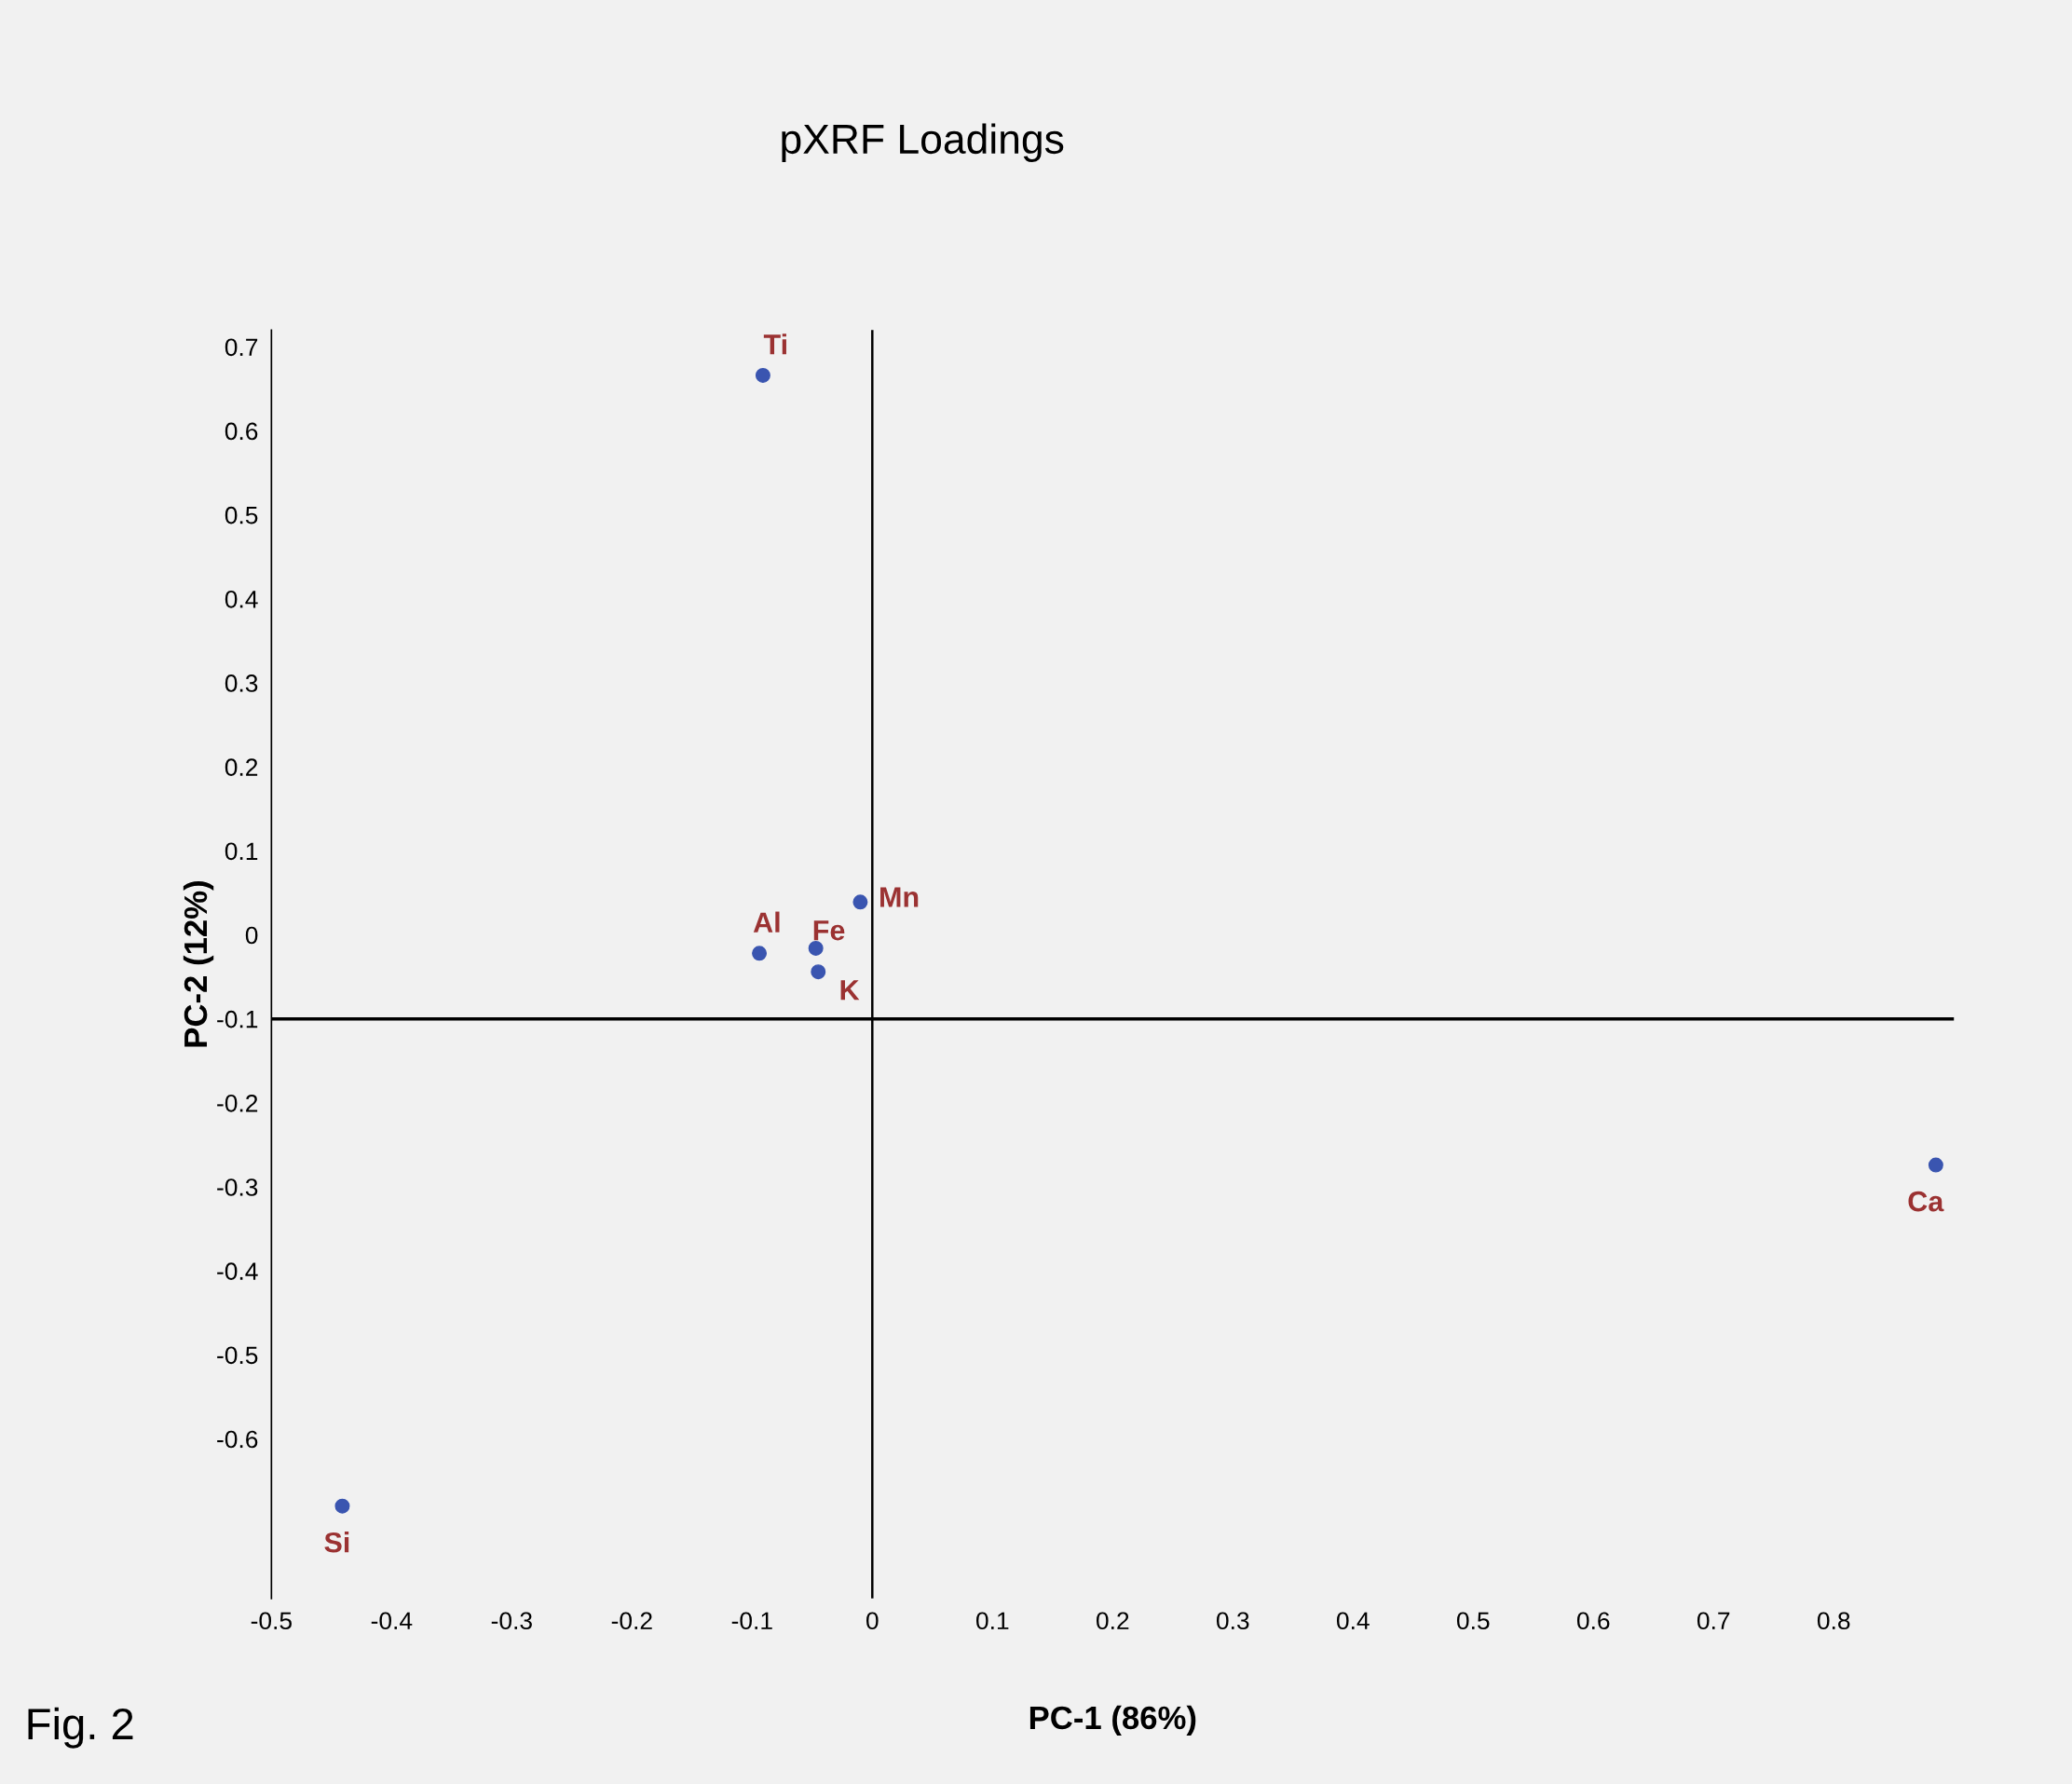 The height and width of the screenshot is (1784, 2072). What do you see at coordinates (1113, 1720) in the screenshot?
I see `x-axis-title: PC-1 (86%)` at bounding box center [1113, 1720].